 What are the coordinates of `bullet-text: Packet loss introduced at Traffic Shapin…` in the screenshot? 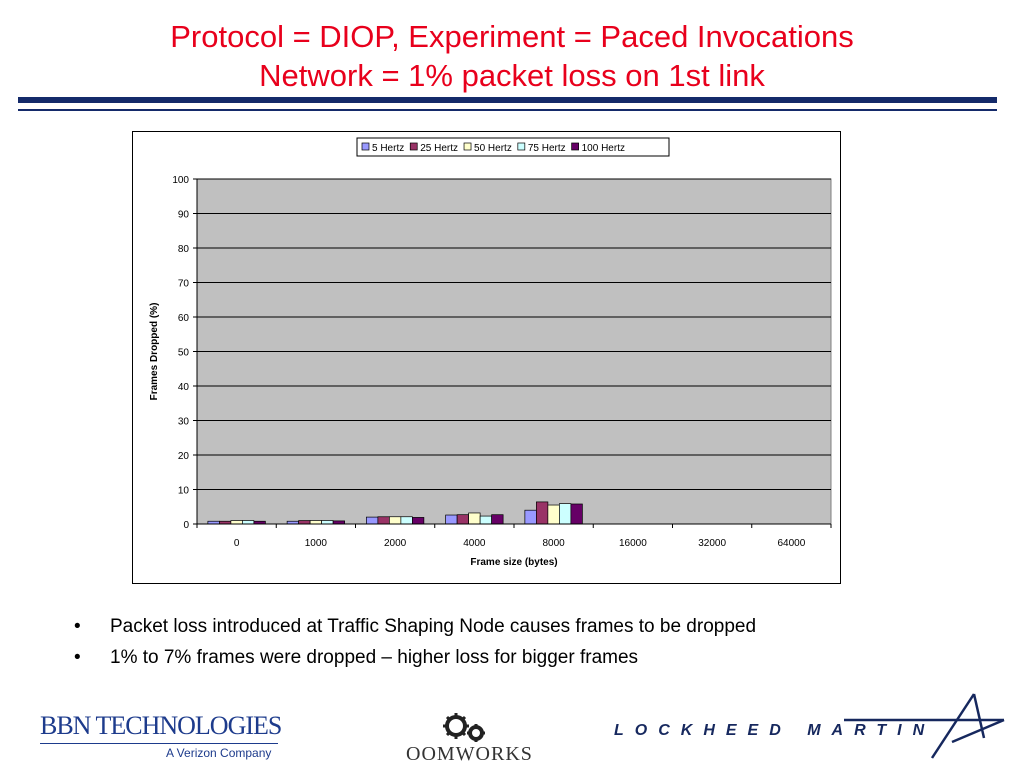 It's located at (433, 626).